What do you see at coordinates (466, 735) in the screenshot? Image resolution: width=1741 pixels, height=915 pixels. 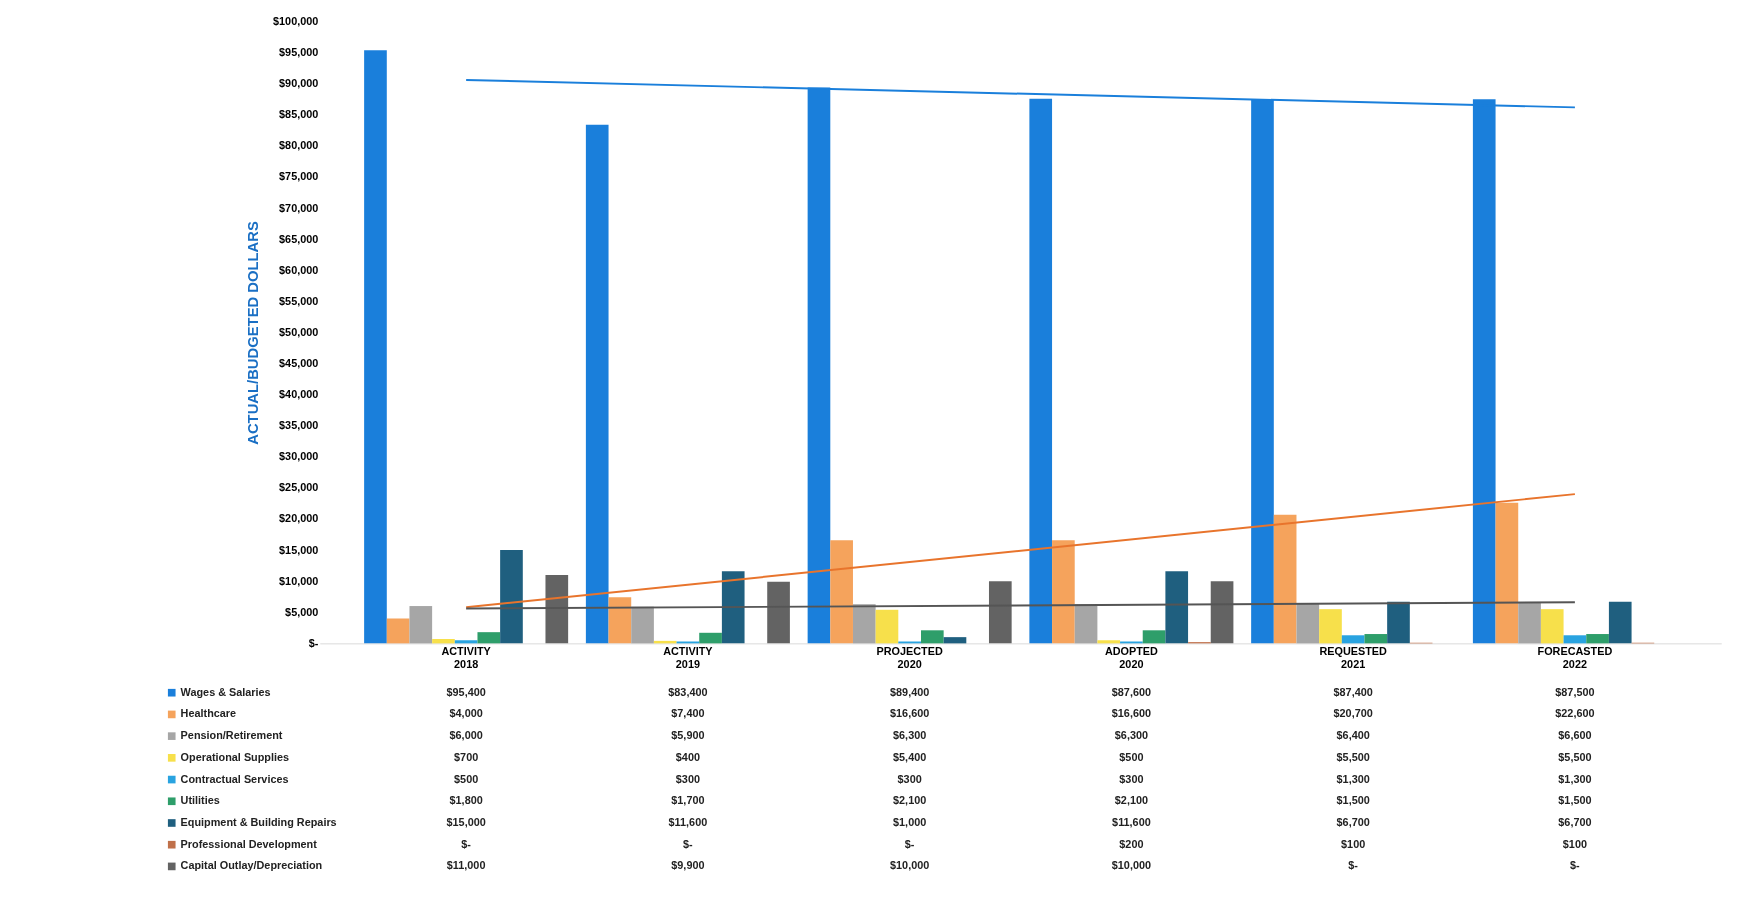 I see `data-label: $6,000` at bounding box center [466, 735].